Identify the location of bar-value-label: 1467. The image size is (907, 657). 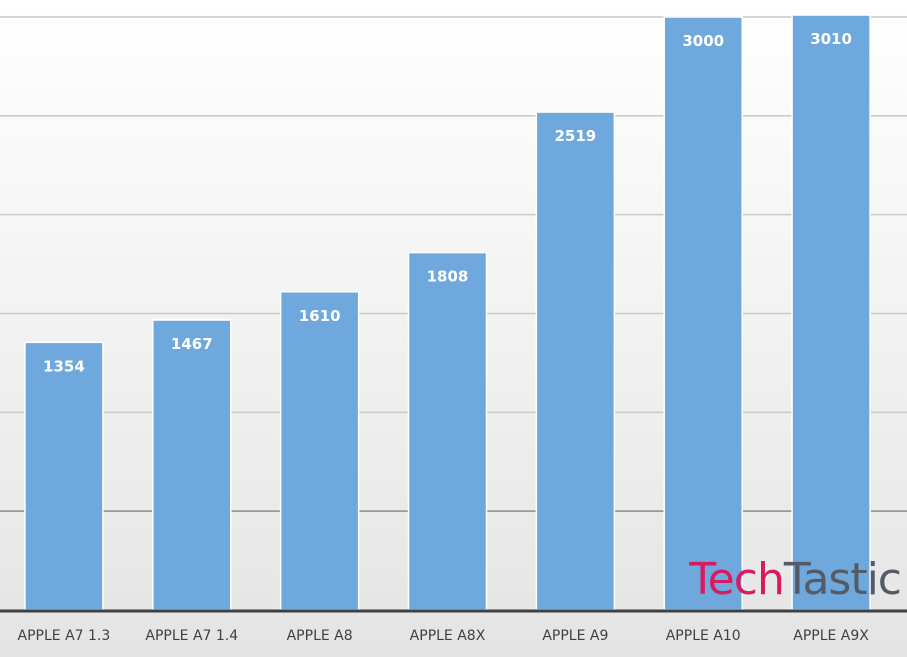
(192, 344).